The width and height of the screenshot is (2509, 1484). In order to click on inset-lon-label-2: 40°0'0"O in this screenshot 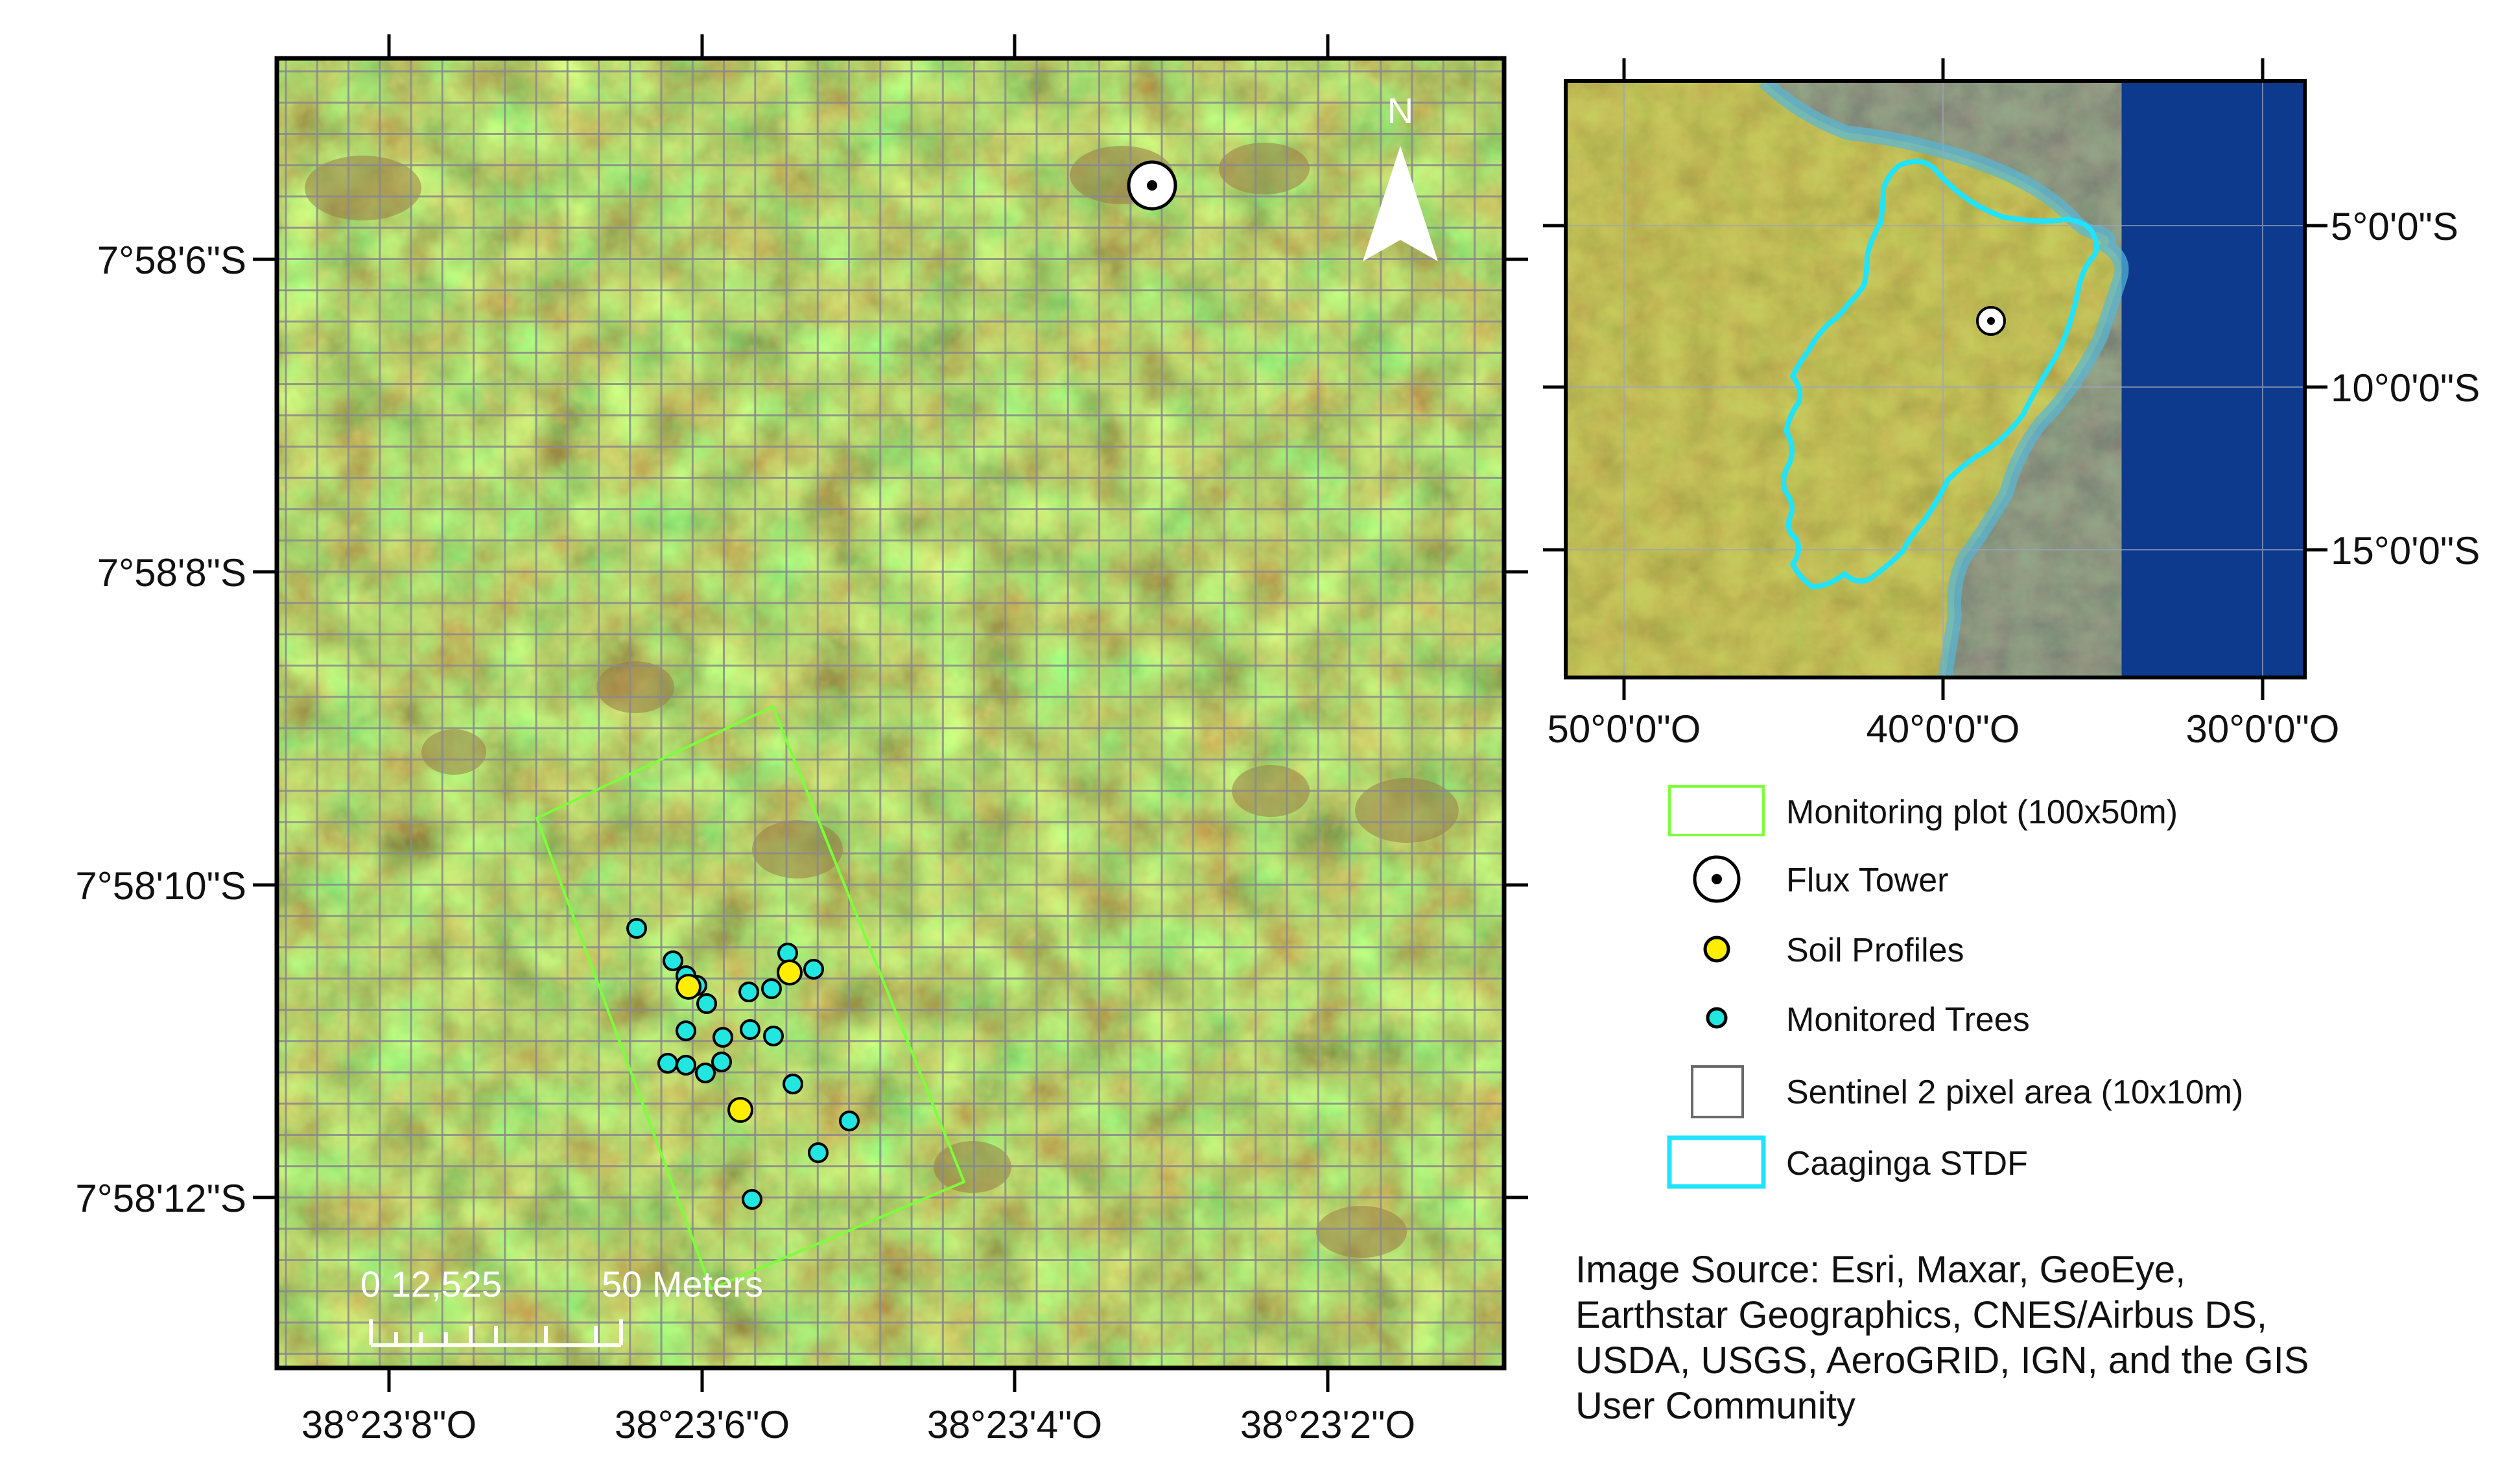, I will do `click(1943, 729)`.